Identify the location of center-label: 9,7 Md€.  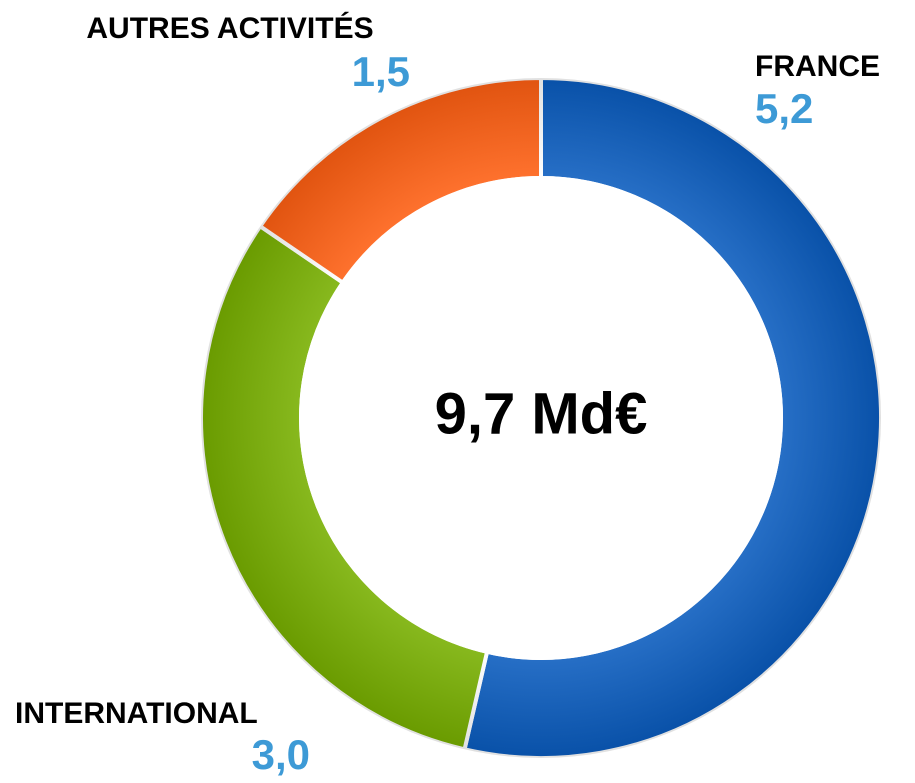
(541, 413).